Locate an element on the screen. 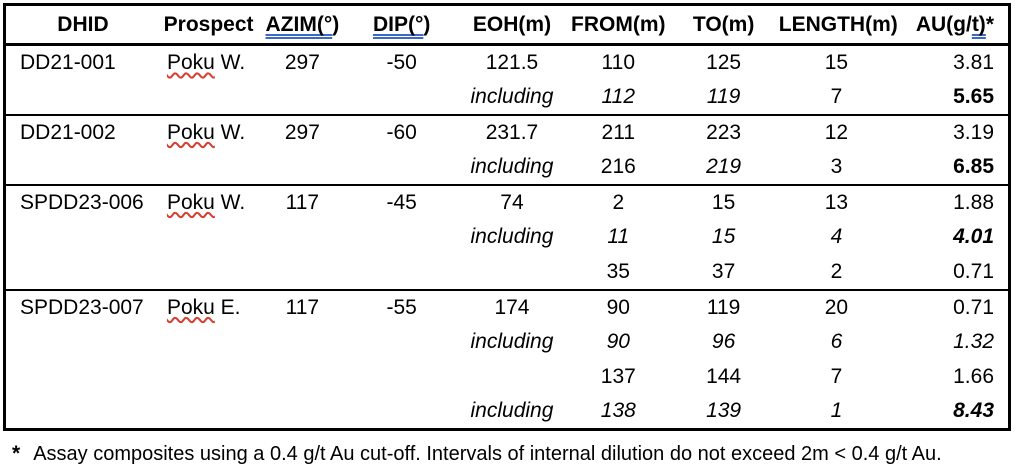 This screenshot has height=476, width=1024. table-row: DD21-002 Poku W. 297 -60 231.7 211 223 12 3.19 is located at coordinates (507, 132).